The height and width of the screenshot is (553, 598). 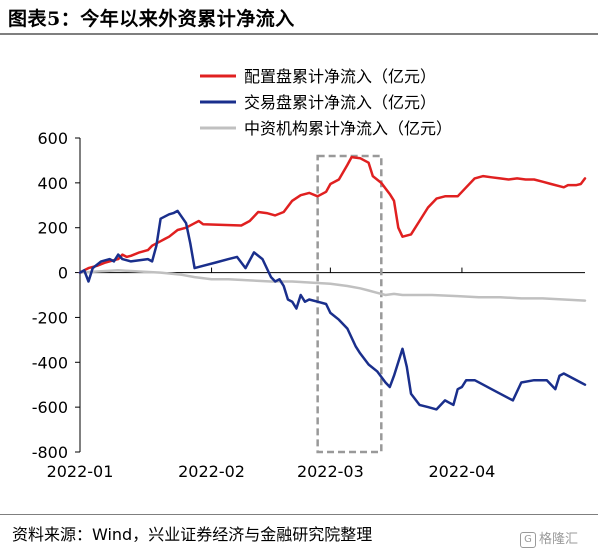 I want to click on legend-label-1: 配置盘累计净流入（亿元）, so click(x=340, y=76).